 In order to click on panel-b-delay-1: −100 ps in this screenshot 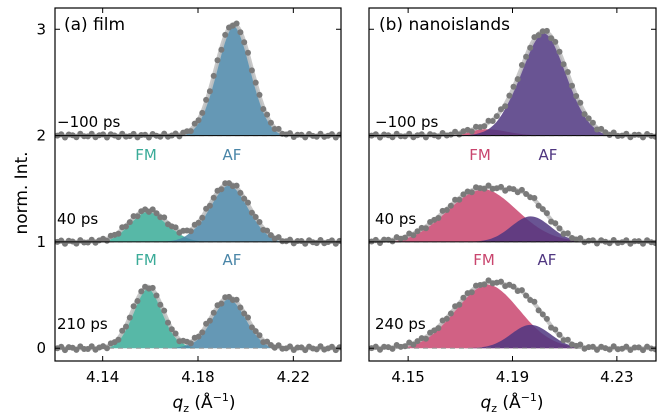, I will do `click(406, 122)`.